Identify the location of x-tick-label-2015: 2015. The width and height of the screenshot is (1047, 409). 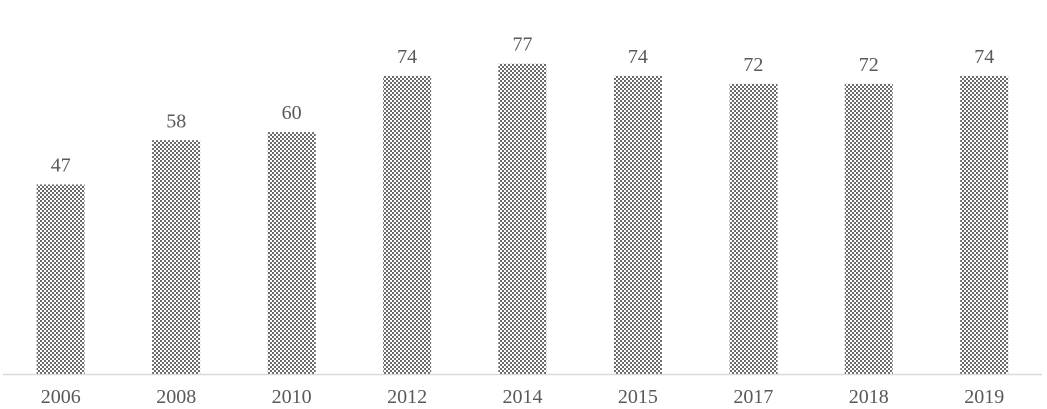
(638, 397).